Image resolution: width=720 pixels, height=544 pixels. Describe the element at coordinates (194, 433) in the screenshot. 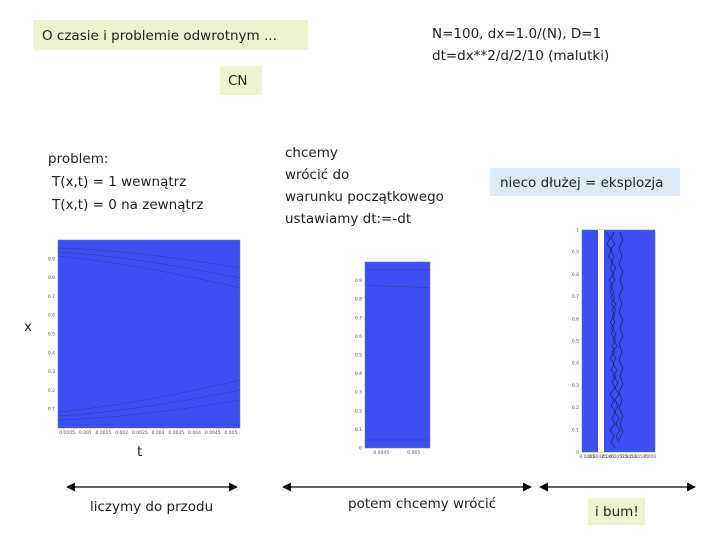

I see `x-tick-label: 0.004` at that location.